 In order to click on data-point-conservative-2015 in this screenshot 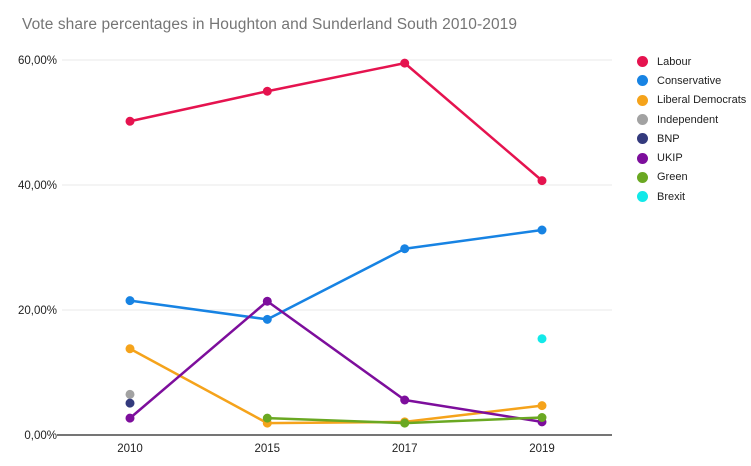, I will do `click(267, 319)`.